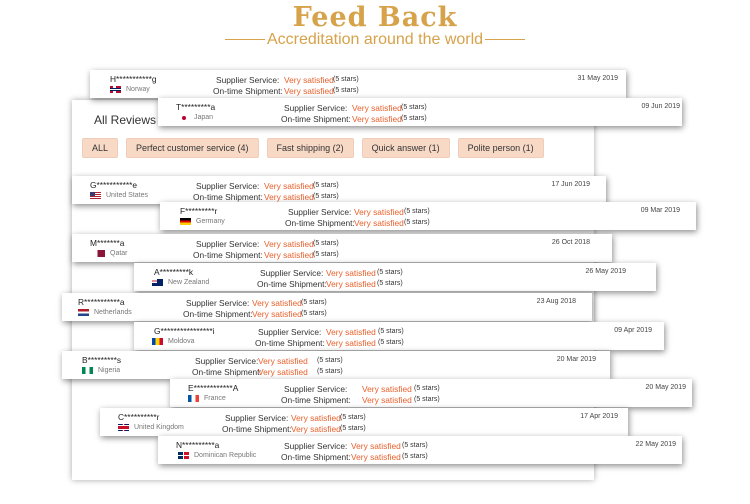 Image resolution: width=750 pixels, height=504 pixels. Describe the element at coordinates (570, 184) in the screenshot. I see `review-date: 17 Jun 2019` at that location.